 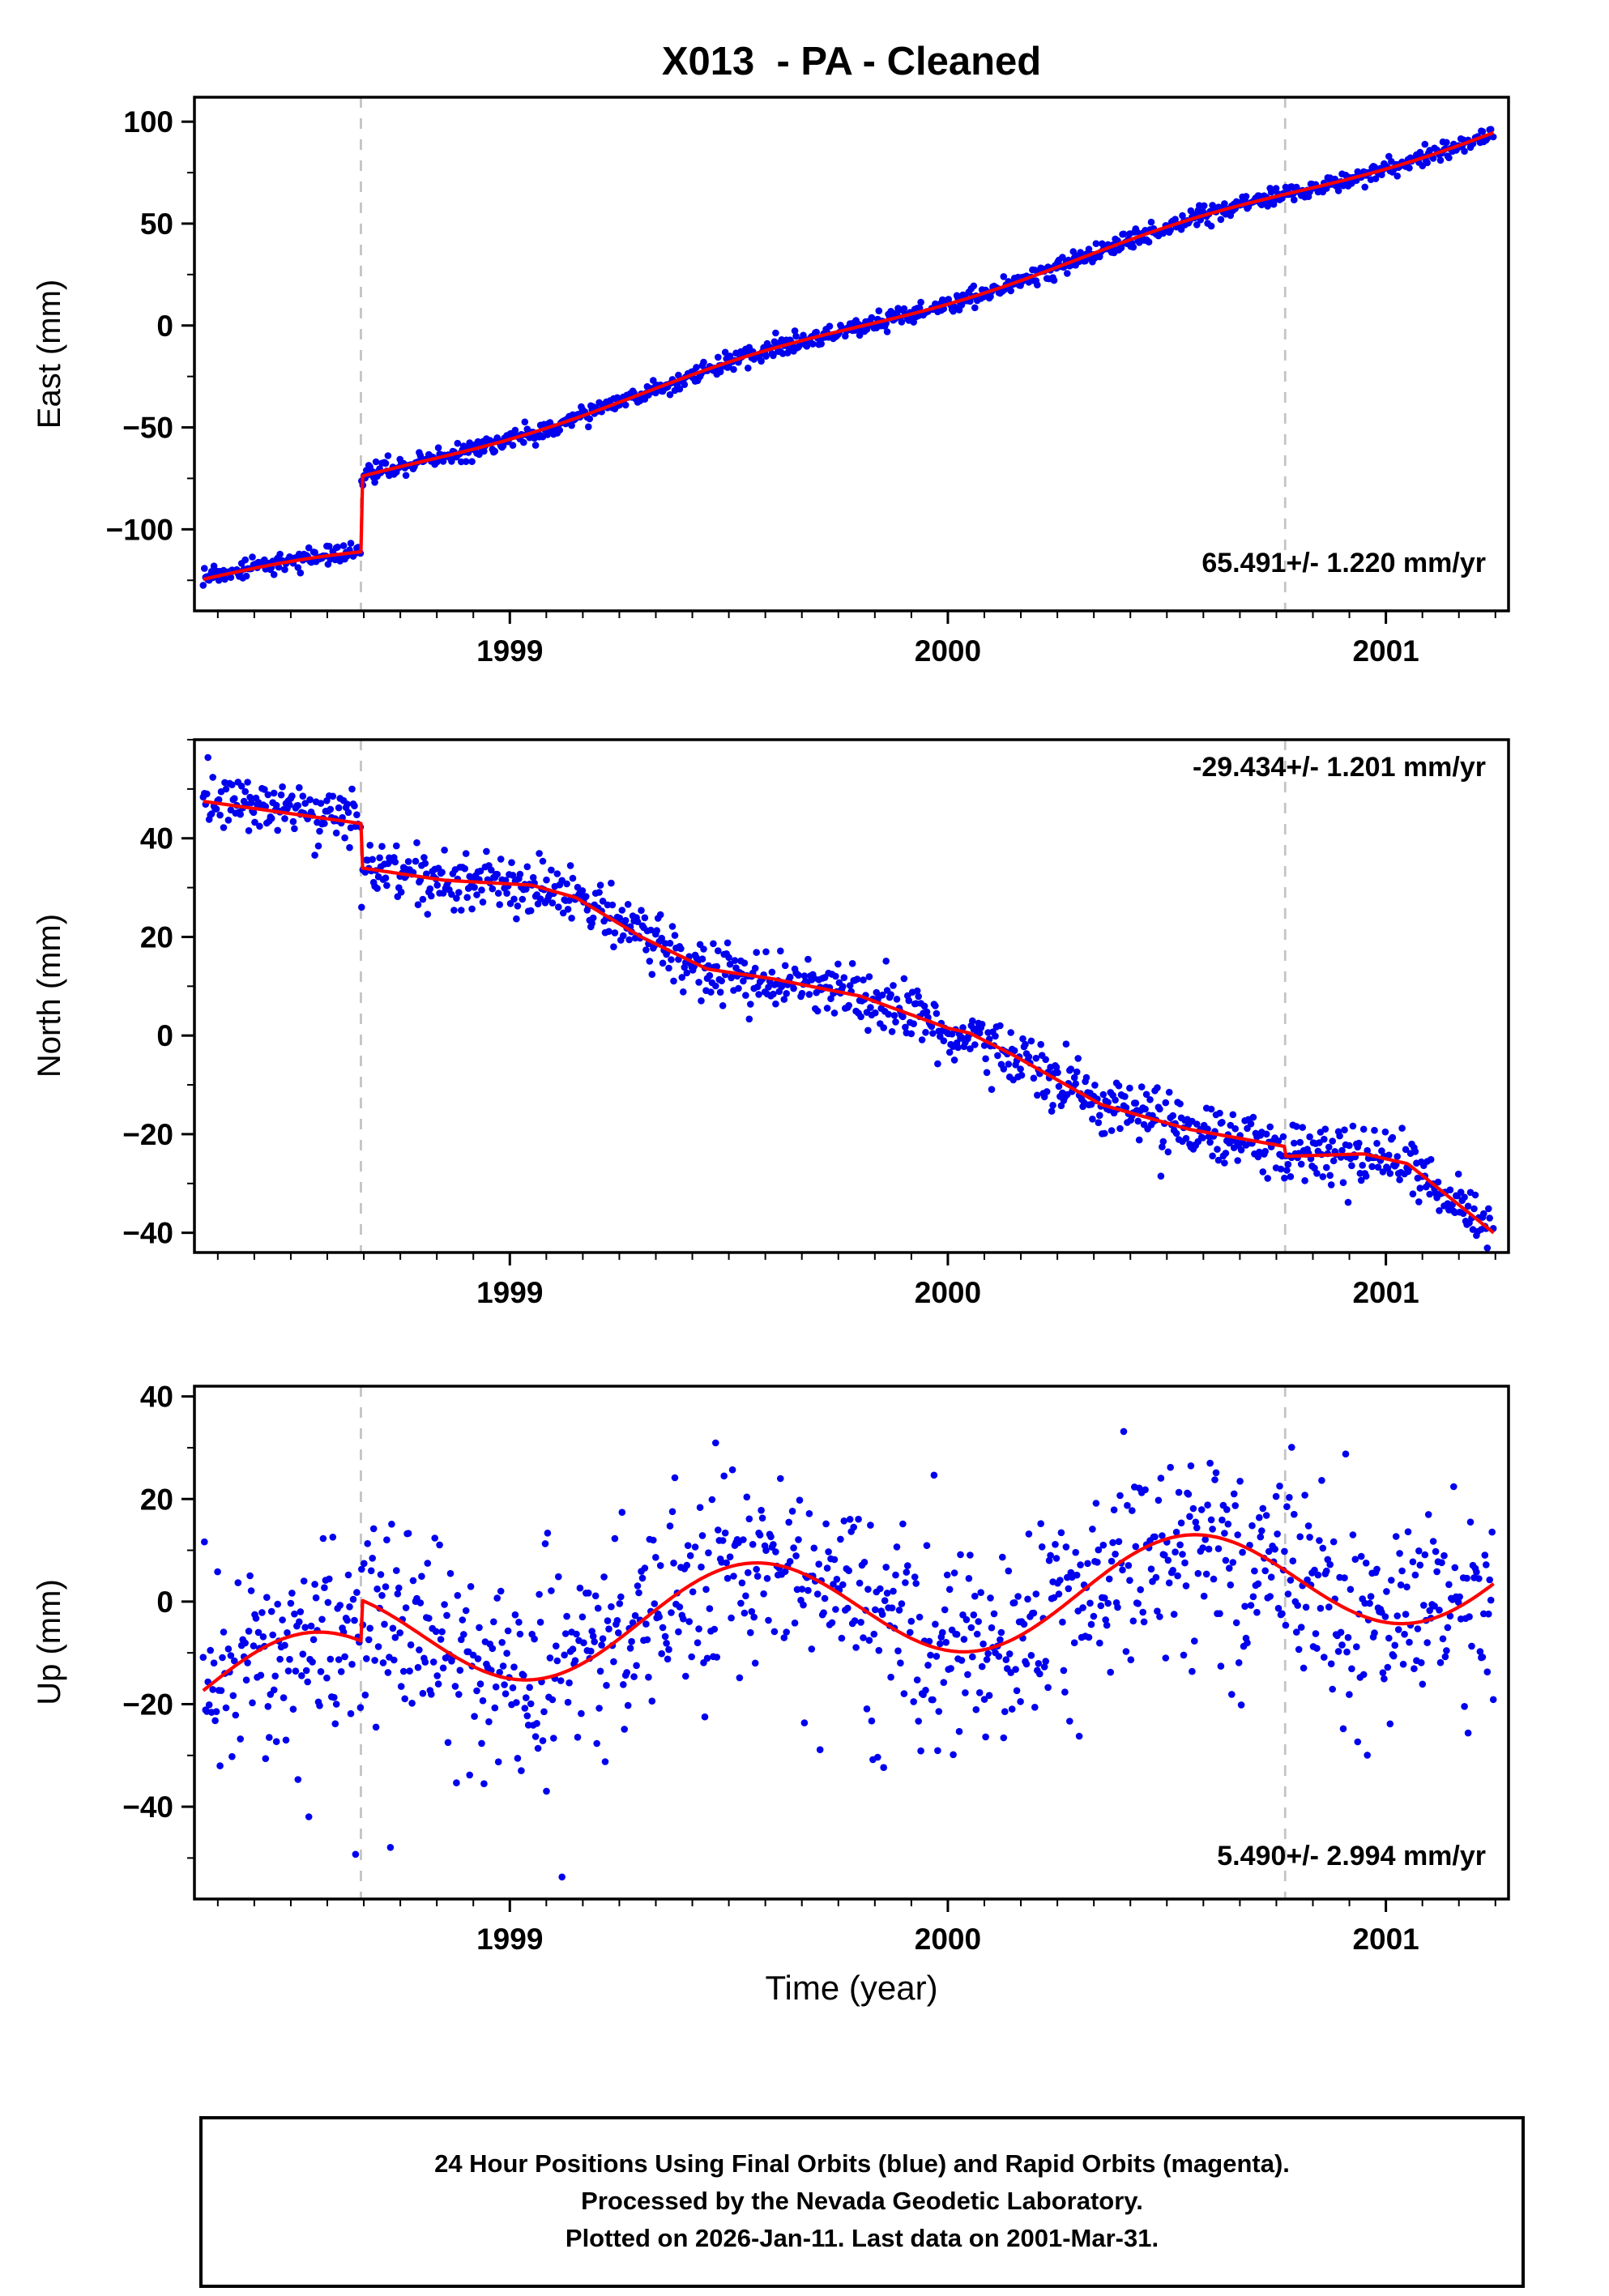 What do you see at coordinates (49, 1642) in the screenshot?
I see `up-axis-label: Up (mm)` at bounding box center [49, 1642].